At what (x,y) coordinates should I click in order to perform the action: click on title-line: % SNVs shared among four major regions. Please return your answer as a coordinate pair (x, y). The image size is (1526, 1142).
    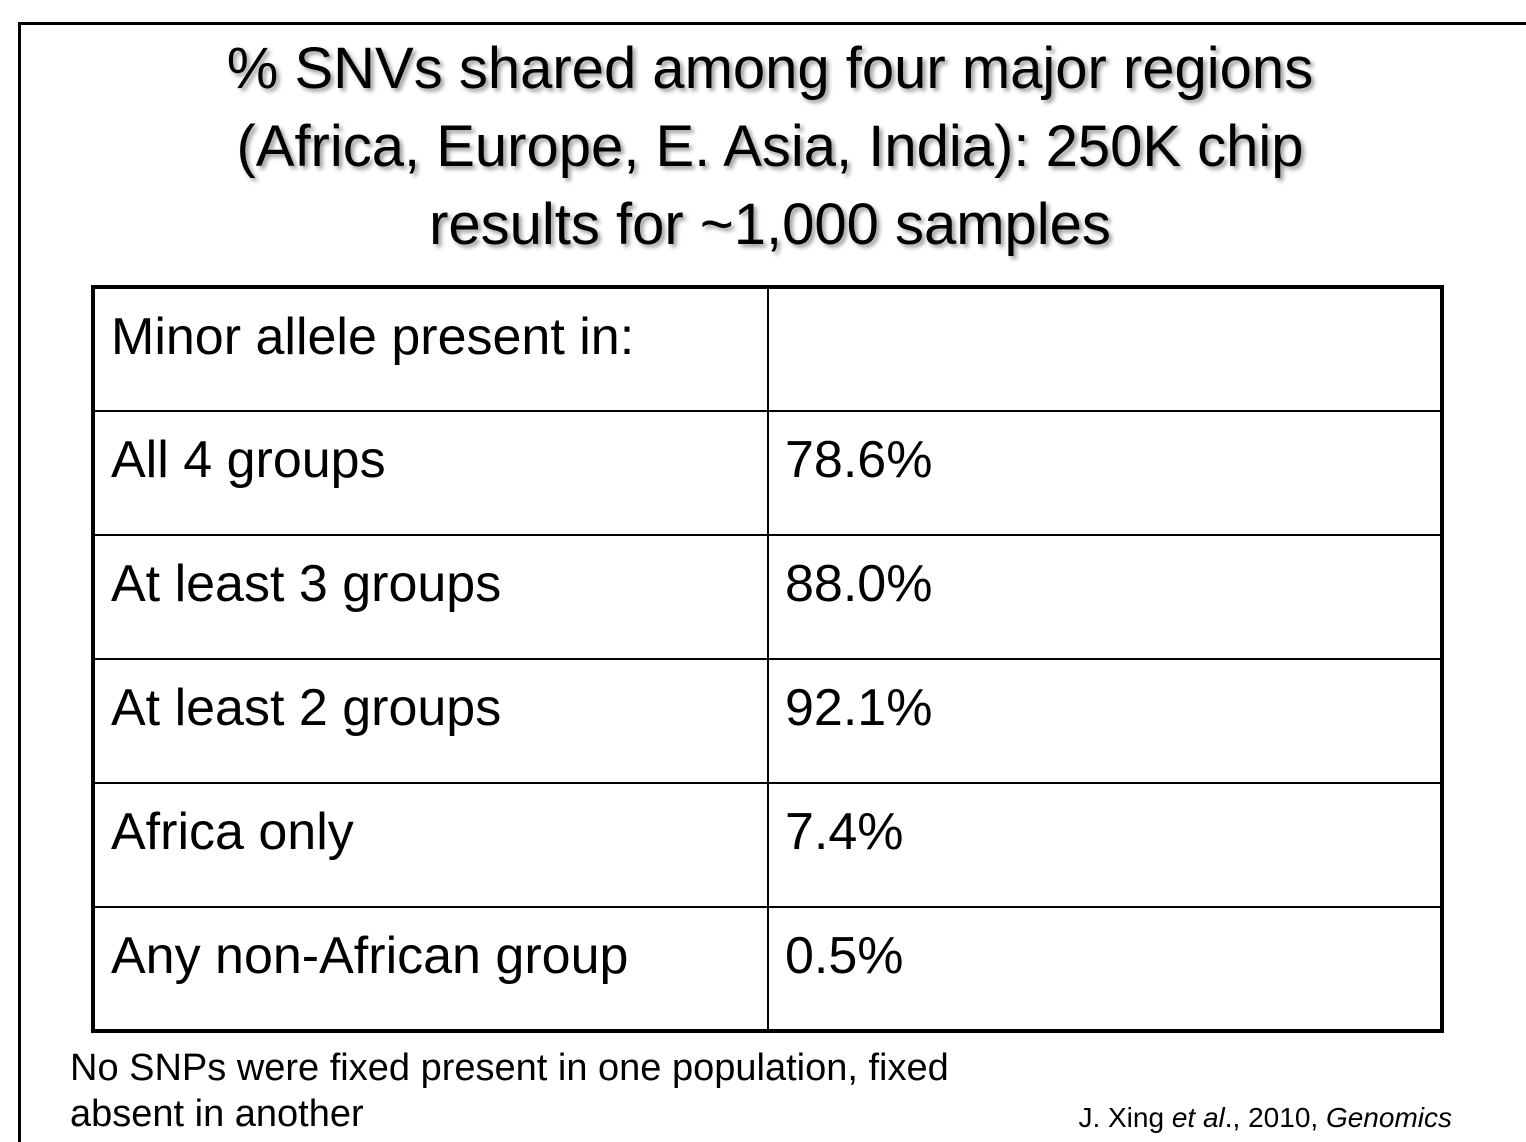
    Looking at the image, I should click on (770, 68).